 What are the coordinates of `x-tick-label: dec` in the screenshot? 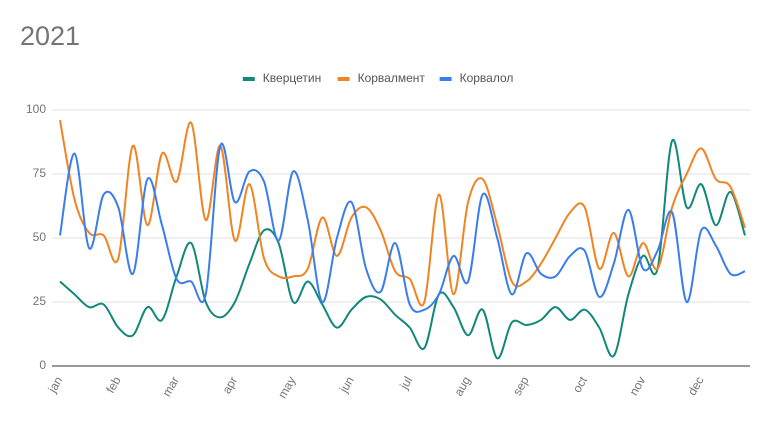 It's located at (696, 386).